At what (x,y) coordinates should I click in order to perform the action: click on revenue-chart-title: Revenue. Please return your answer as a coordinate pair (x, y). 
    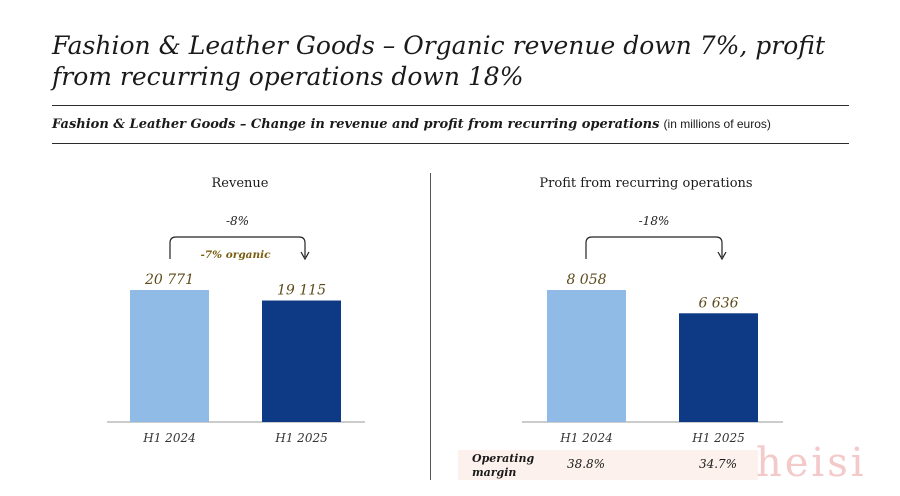
    Looking at the image, I should click on (240, 183).